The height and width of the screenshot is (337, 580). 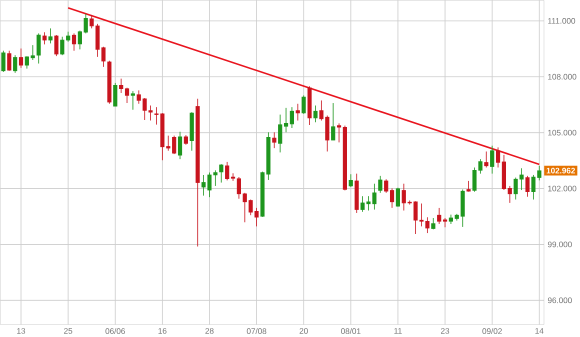 I want to click on text: 102.962, so click(x=560, y=171).